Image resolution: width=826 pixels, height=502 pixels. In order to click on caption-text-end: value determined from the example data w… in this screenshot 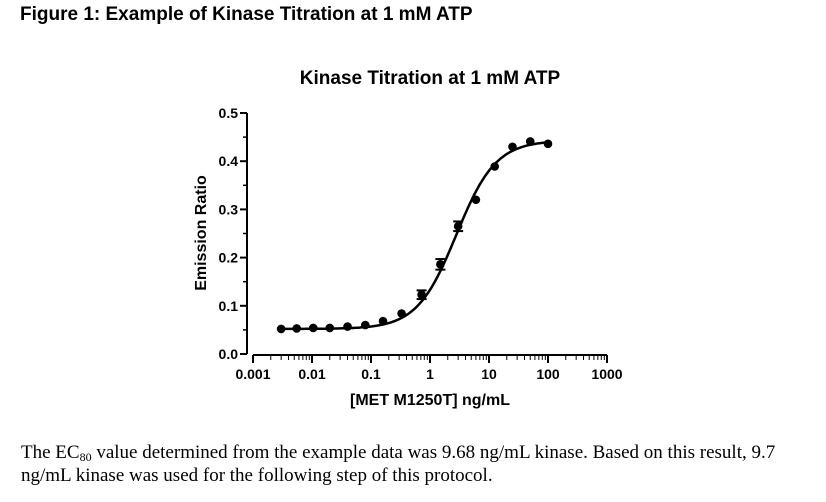, I will do `click(398, 464)`.